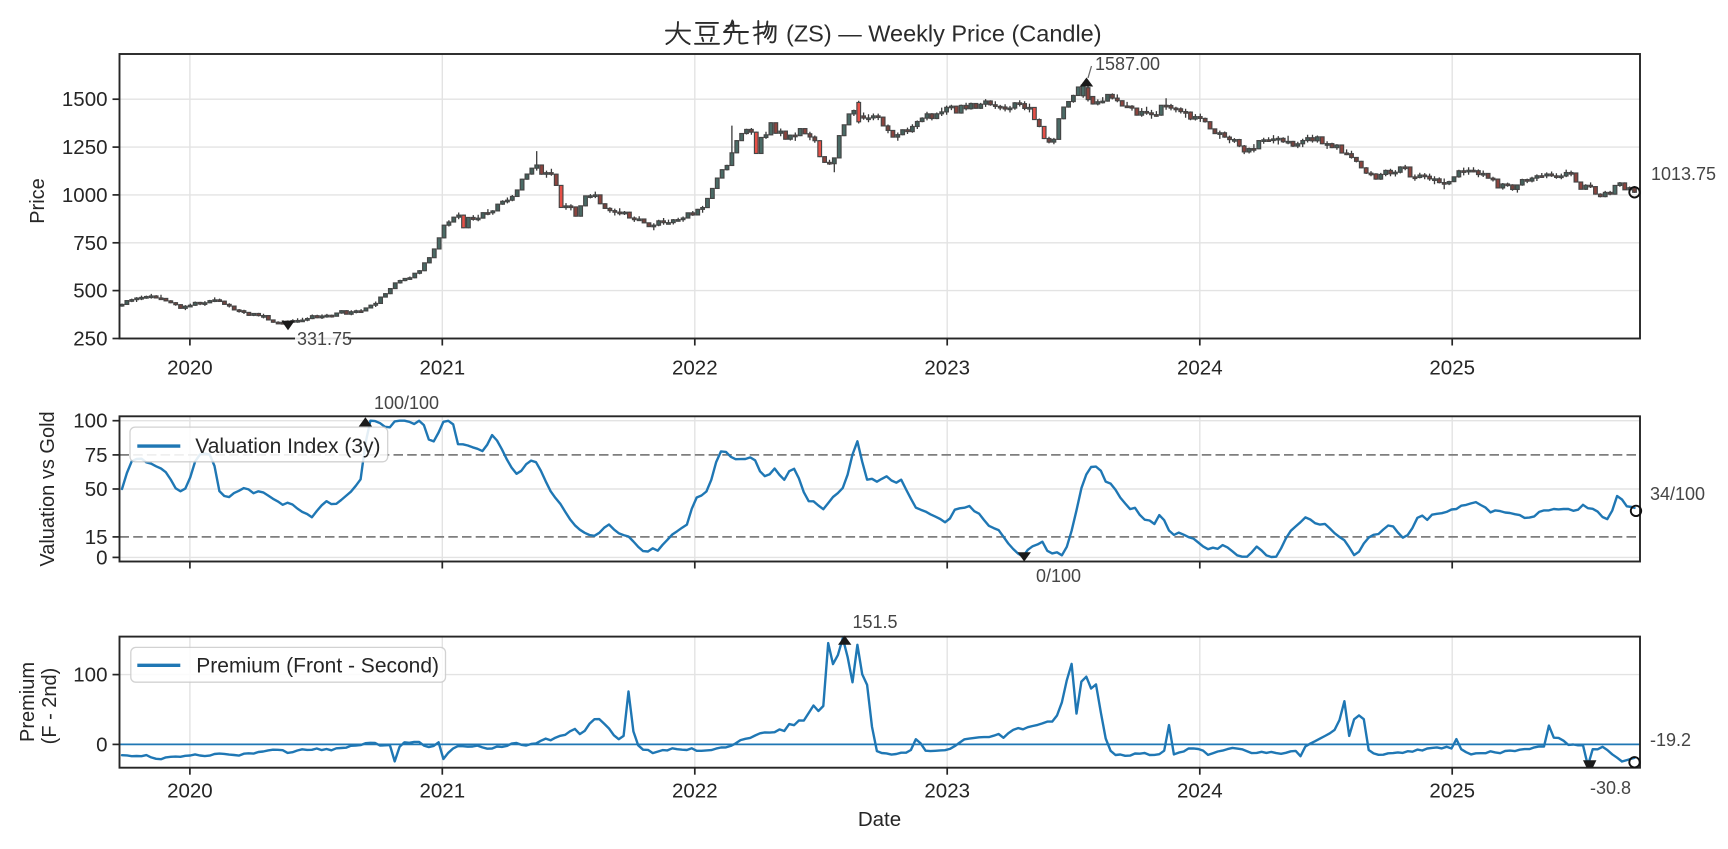  Describe the element at coordinates (875, 622) in the screenshot. I see `svg-text: 151.5` at that location.